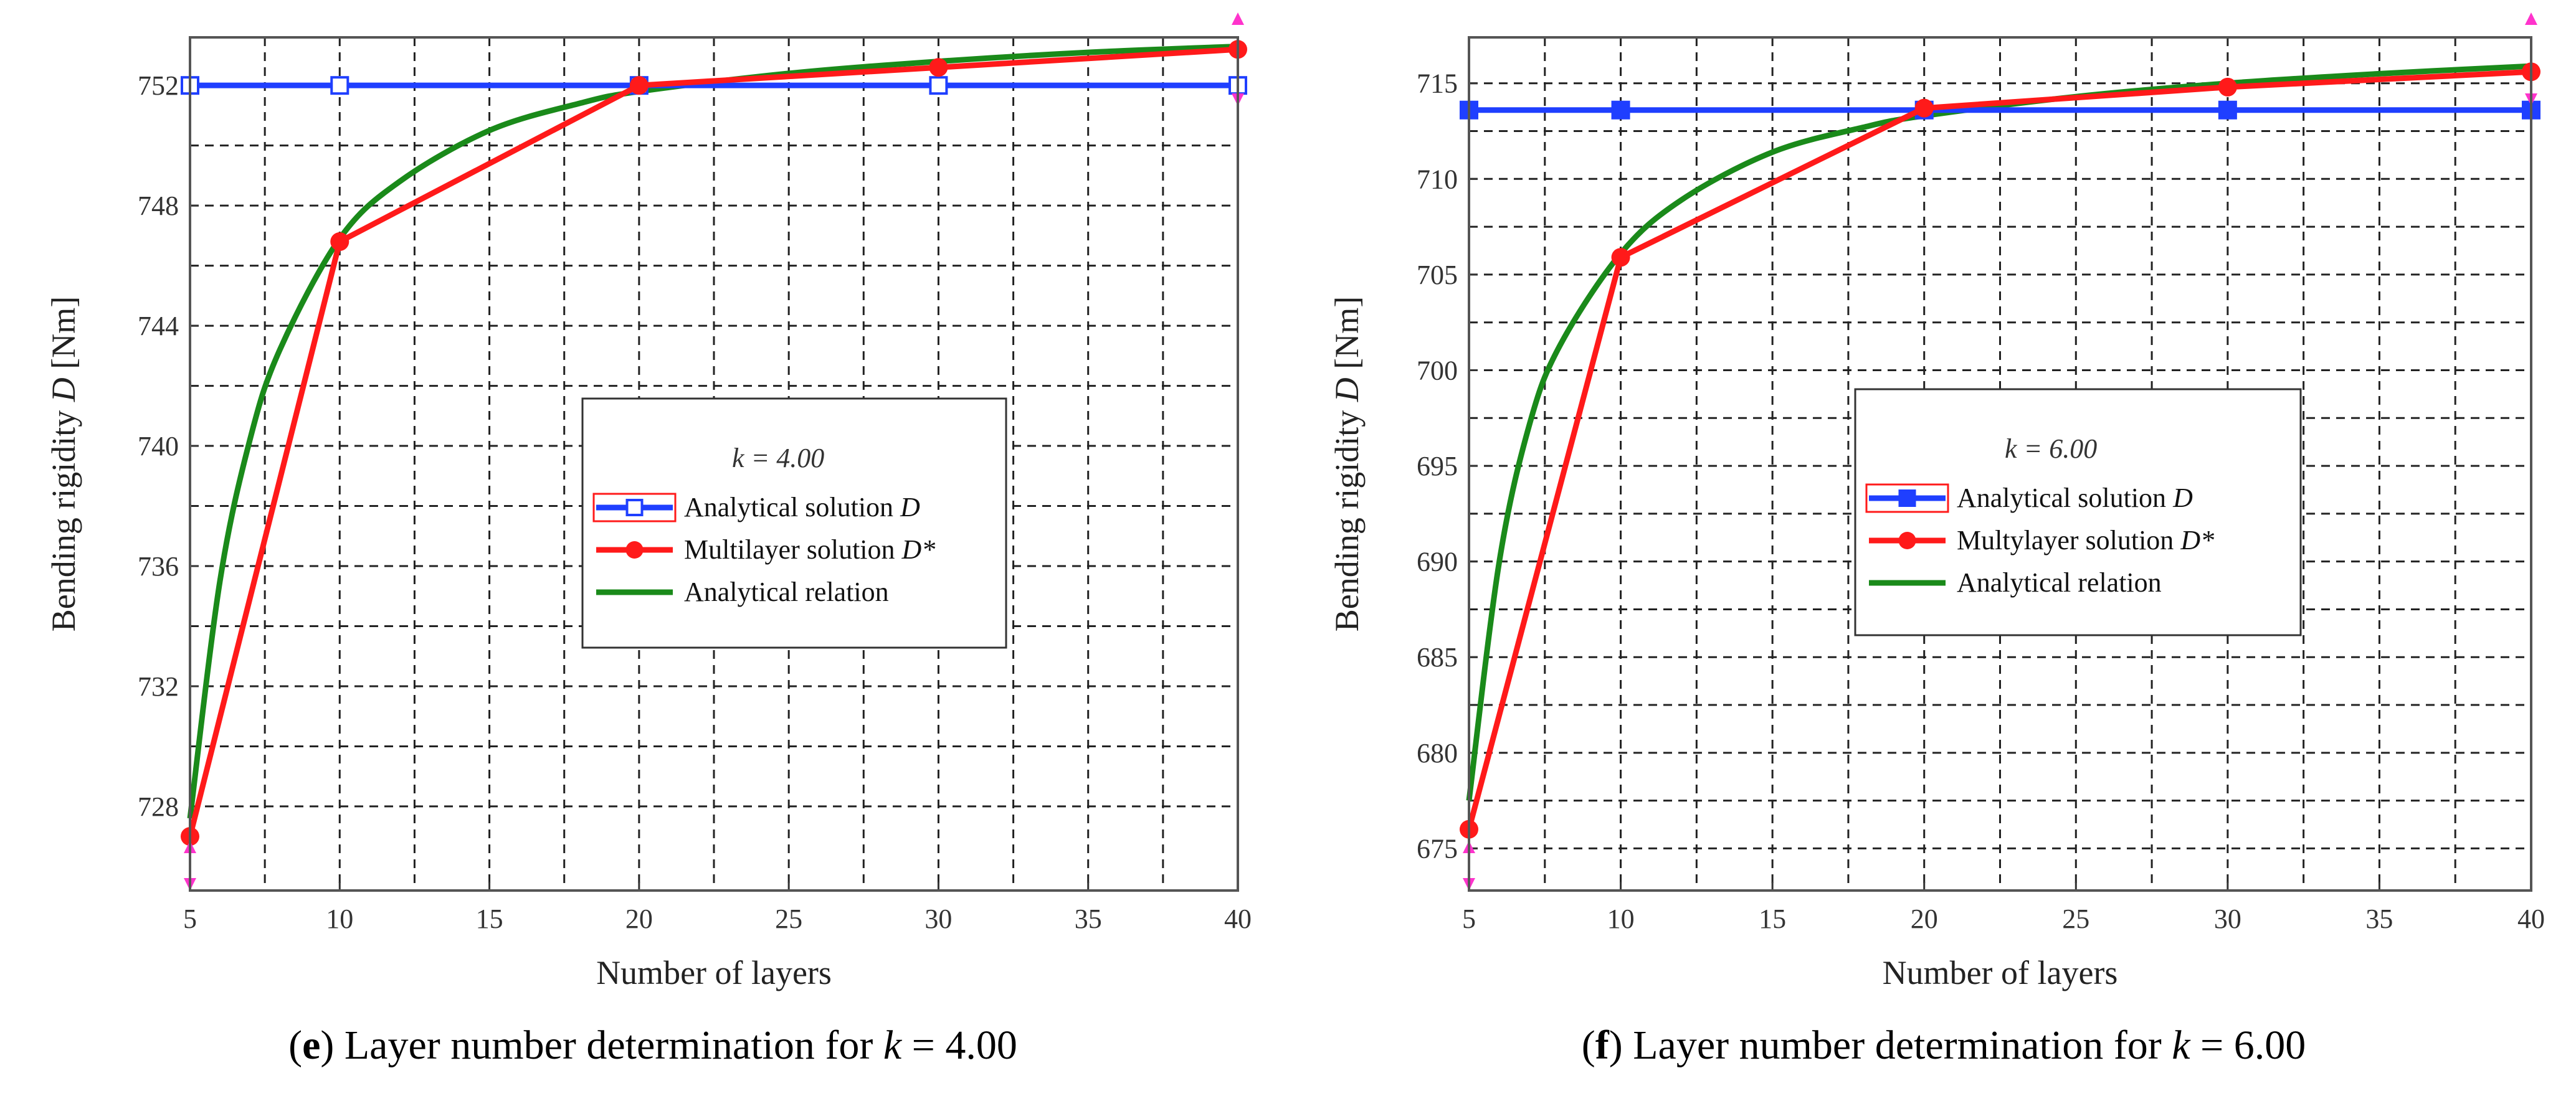 The image size is (2576, 1101). What do you see at coordinates (158, 806) in the screenshot?
I see `y-tick-label: 728` at bounding box center [158, 806].